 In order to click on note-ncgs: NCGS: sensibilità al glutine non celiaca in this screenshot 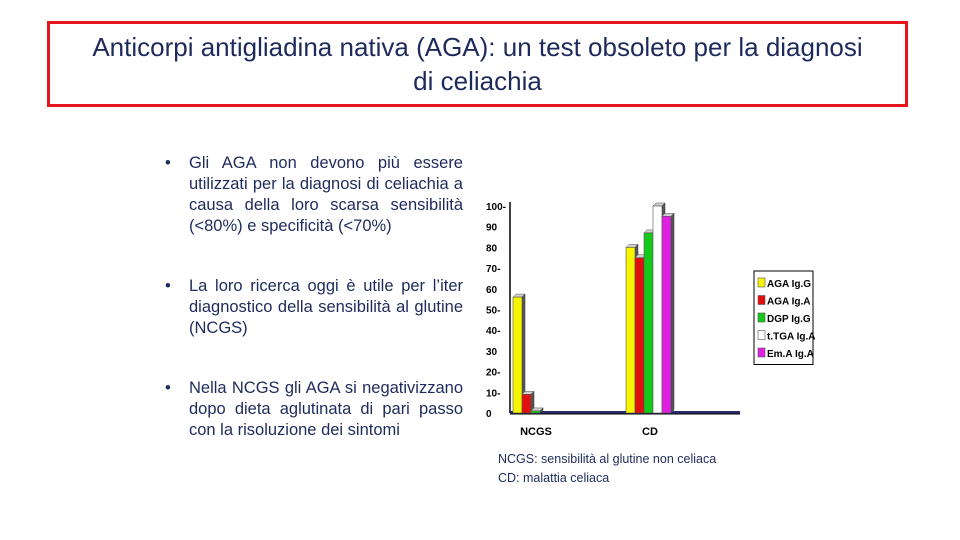, I will do `click(607, 459)`.